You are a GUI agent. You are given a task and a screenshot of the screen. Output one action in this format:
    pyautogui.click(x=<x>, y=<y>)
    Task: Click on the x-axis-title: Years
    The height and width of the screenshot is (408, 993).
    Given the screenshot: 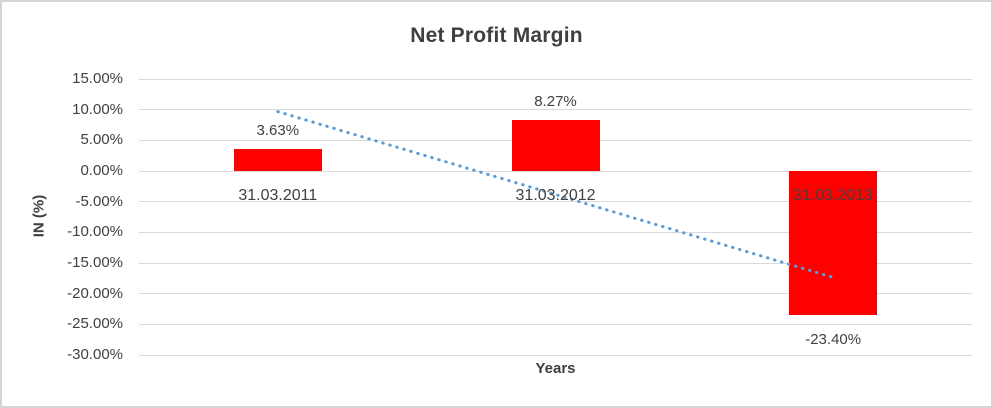 What is the action you would take?
    pyautogui.click(x=555, y=368)
    